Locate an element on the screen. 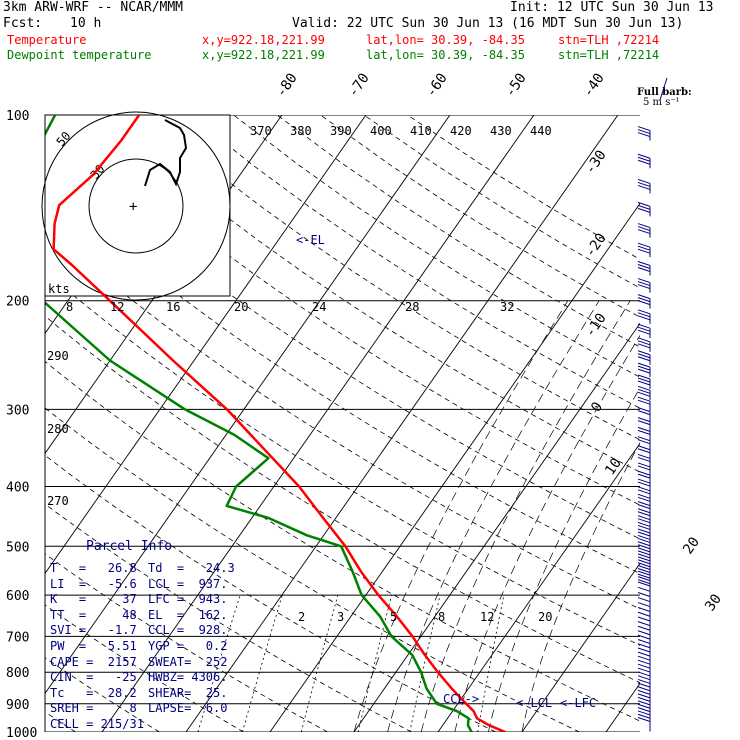 This screenshot has width=740, height=740. parcel-info-row: CIN = -25 is located at coordinates (93, 677).